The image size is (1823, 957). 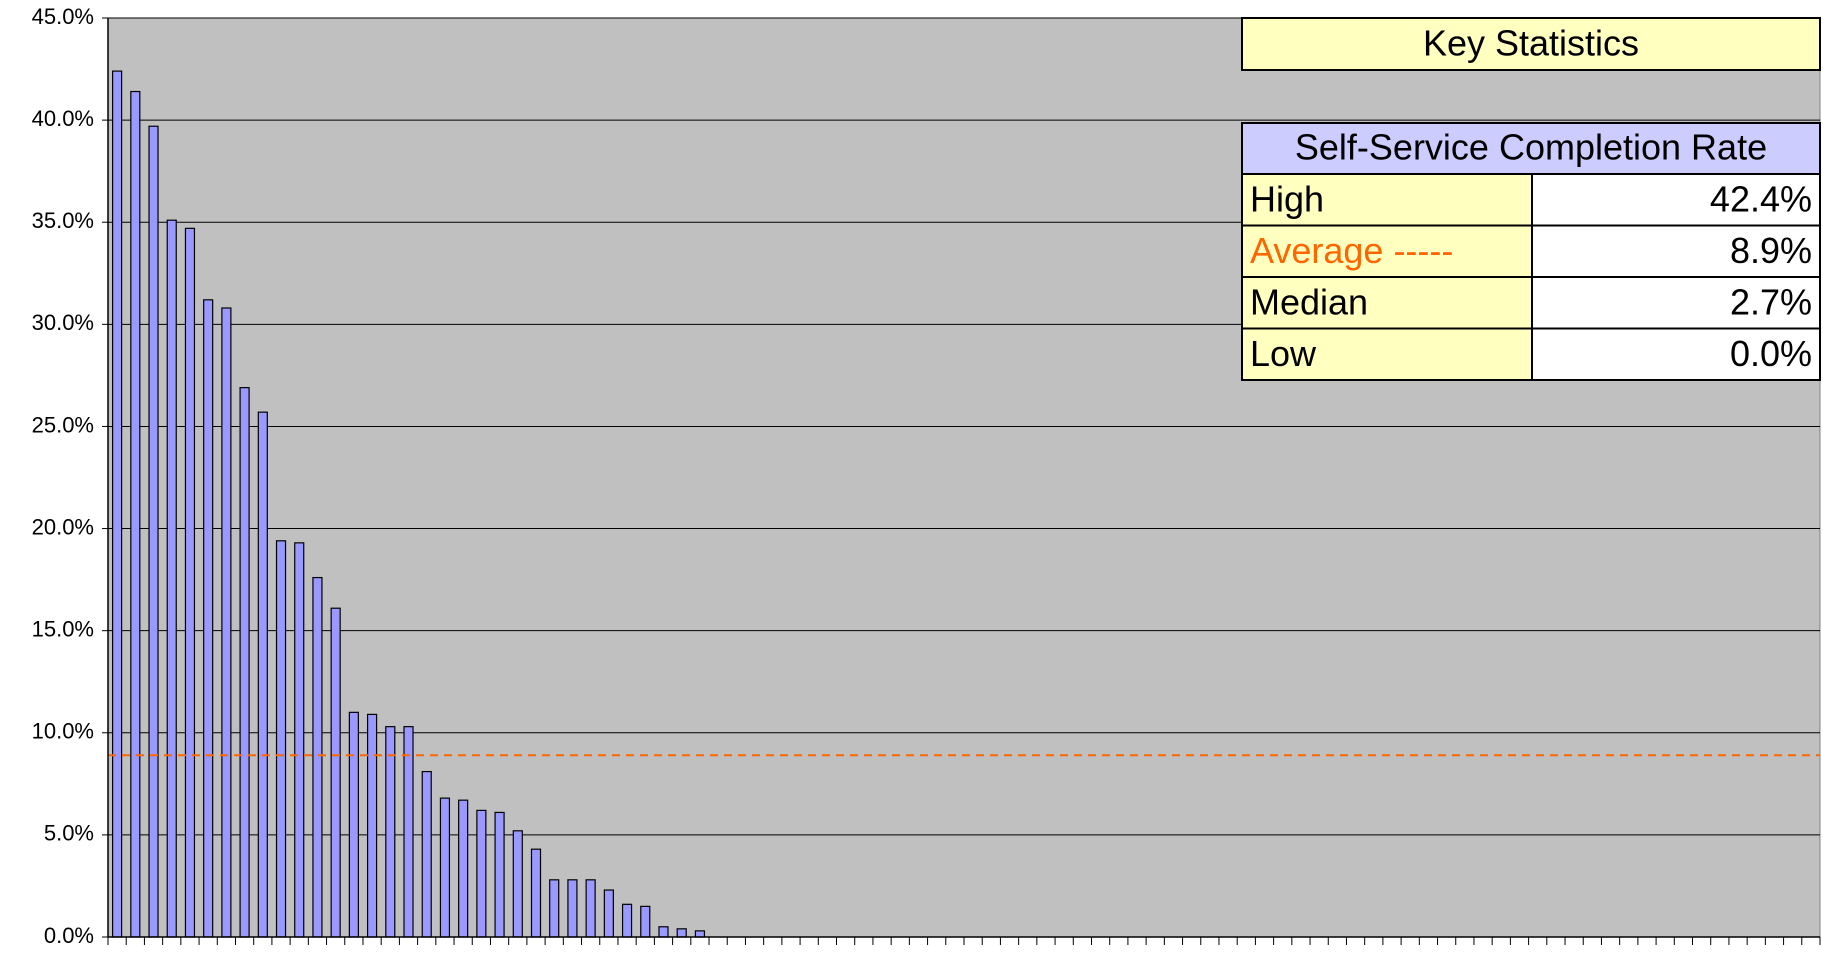 I want to click on title-box, so click(x=1531, y=44).